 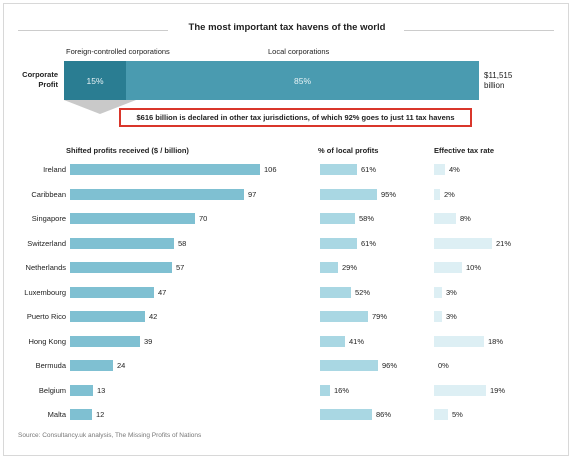 I want to click on local-value-singapore: 58%, so click(x=367, y=218).